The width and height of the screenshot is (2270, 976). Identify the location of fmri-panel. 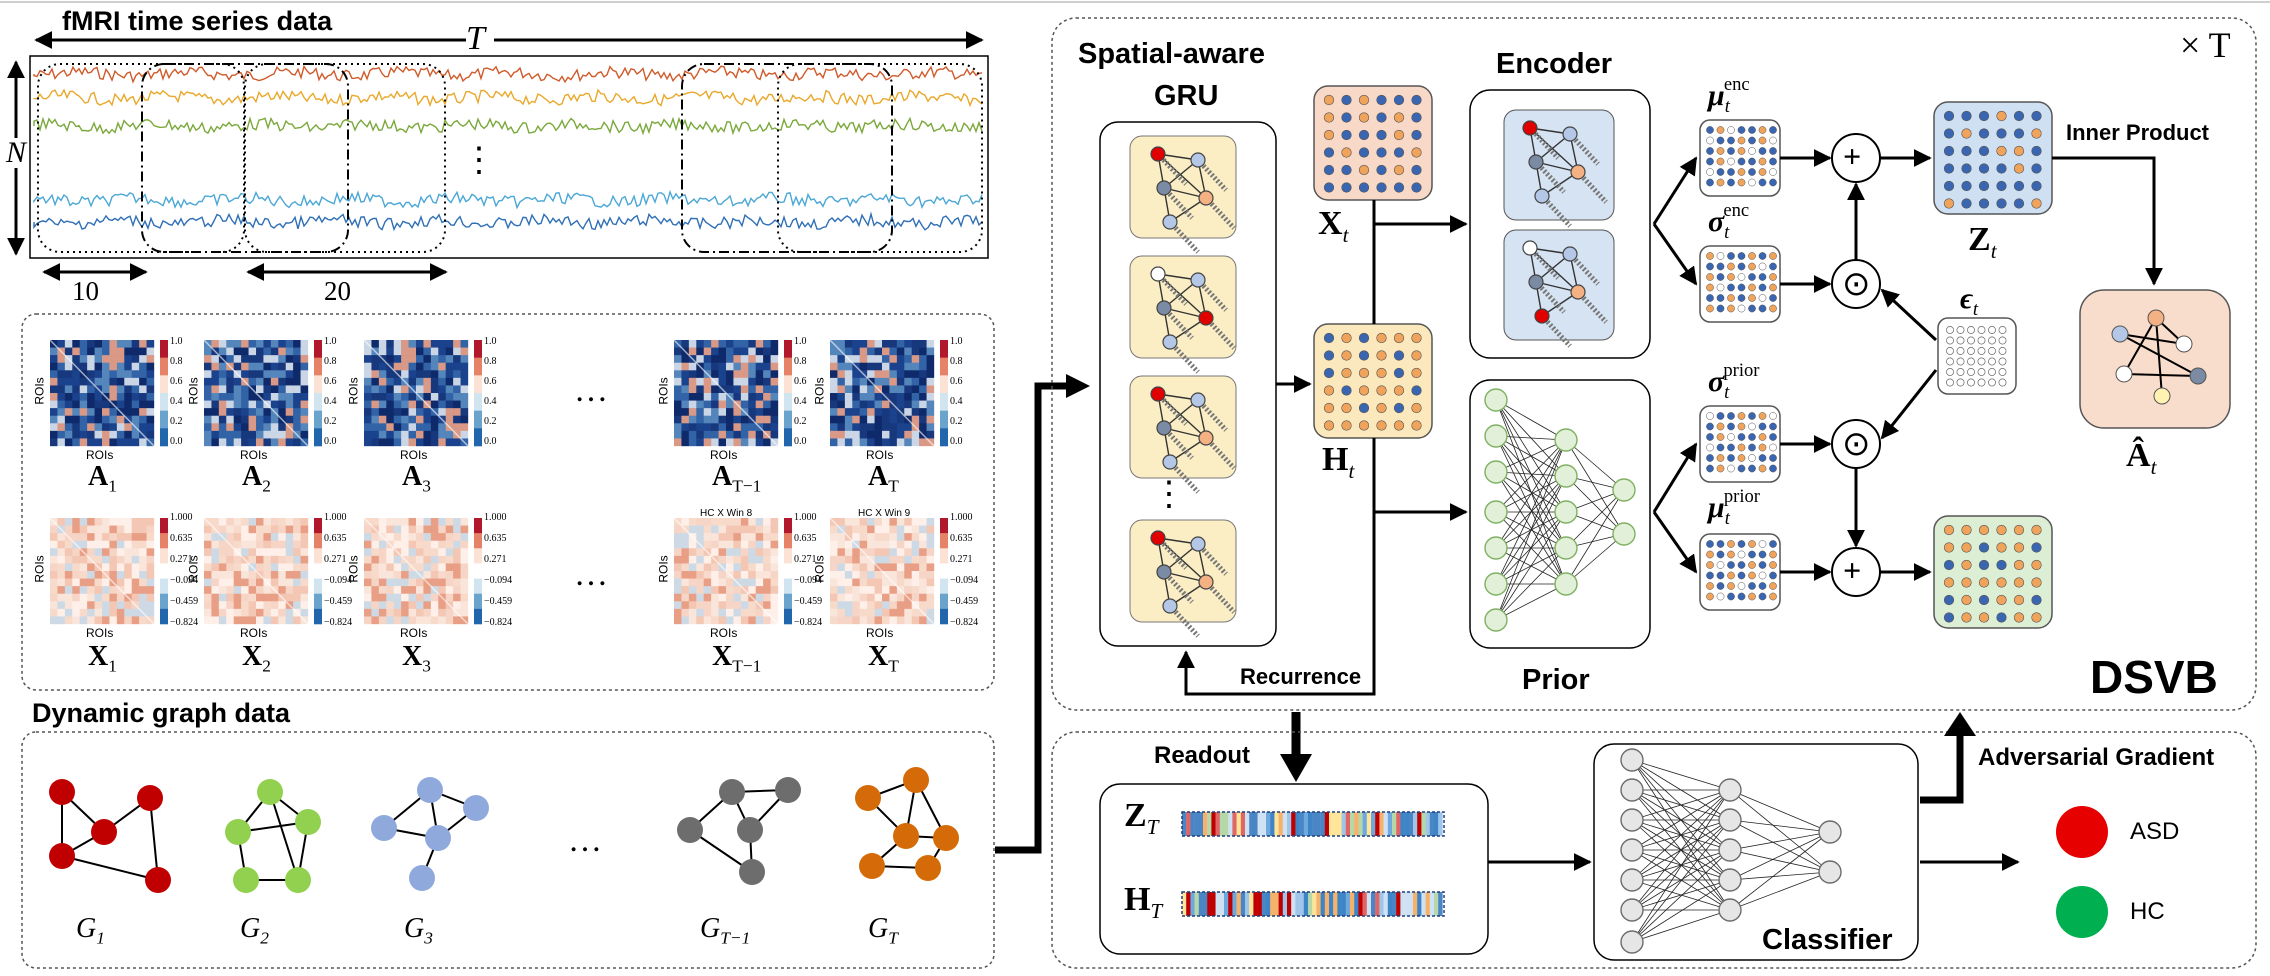
(498, 156).